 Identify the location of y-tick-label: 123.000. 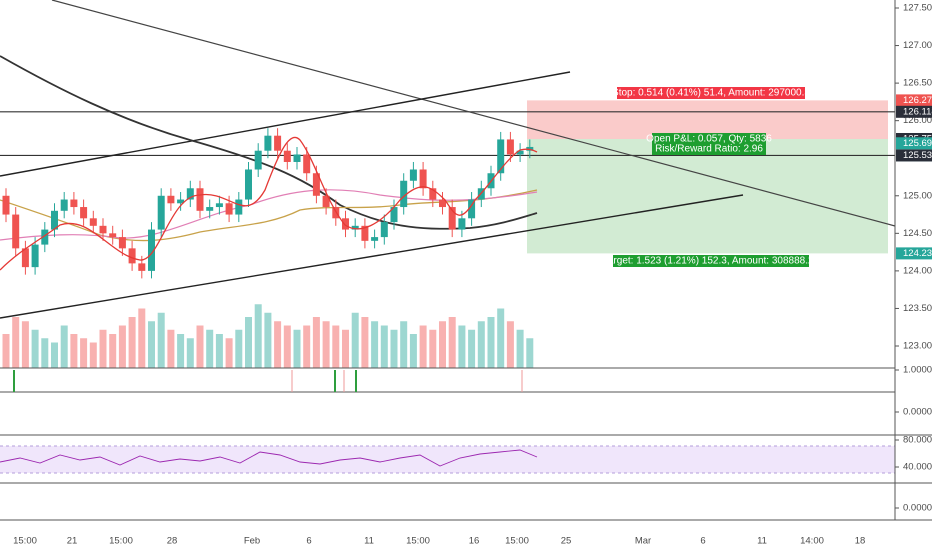
(917, 346).